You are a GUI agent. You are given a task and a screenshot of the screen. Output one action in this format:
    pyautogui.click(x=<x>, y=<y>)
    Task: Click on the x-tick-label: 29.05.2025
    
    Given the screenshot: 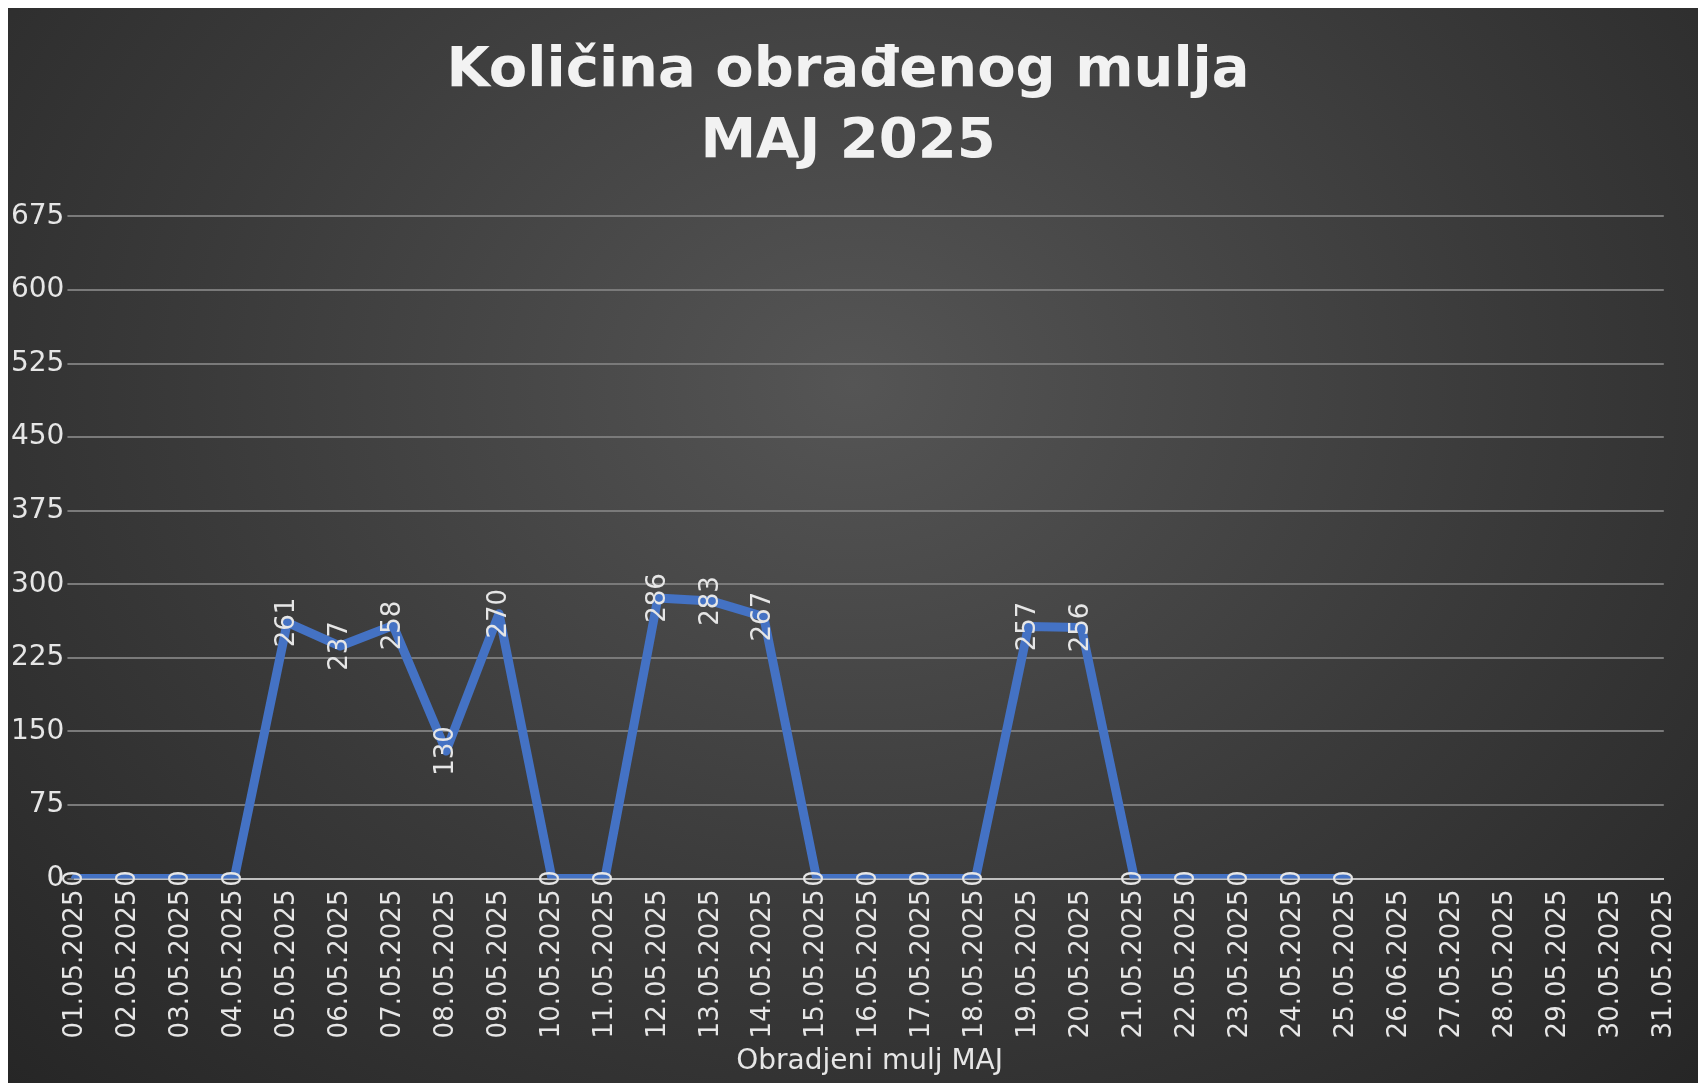 What is the action you would take?
    pyautogui.click(x=1555, y=964)
    